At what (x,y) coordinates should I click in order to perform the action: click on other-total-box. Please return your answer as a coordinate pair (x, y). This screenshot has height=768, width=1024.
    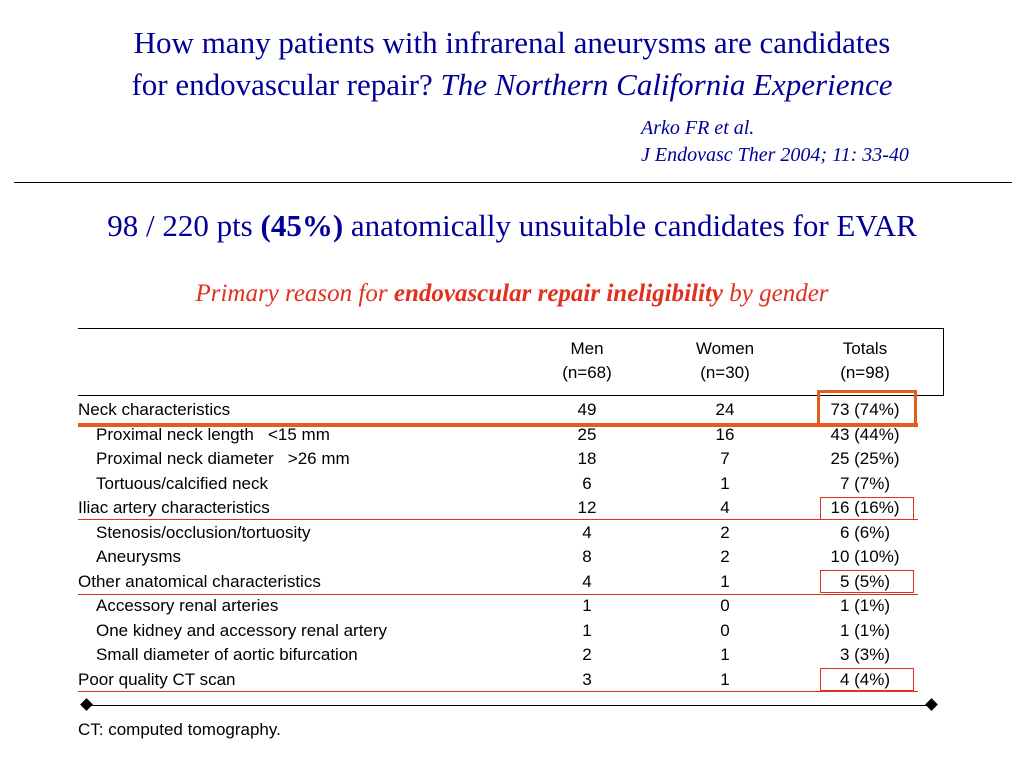
    Looking at the image, I should click on (867, 581).